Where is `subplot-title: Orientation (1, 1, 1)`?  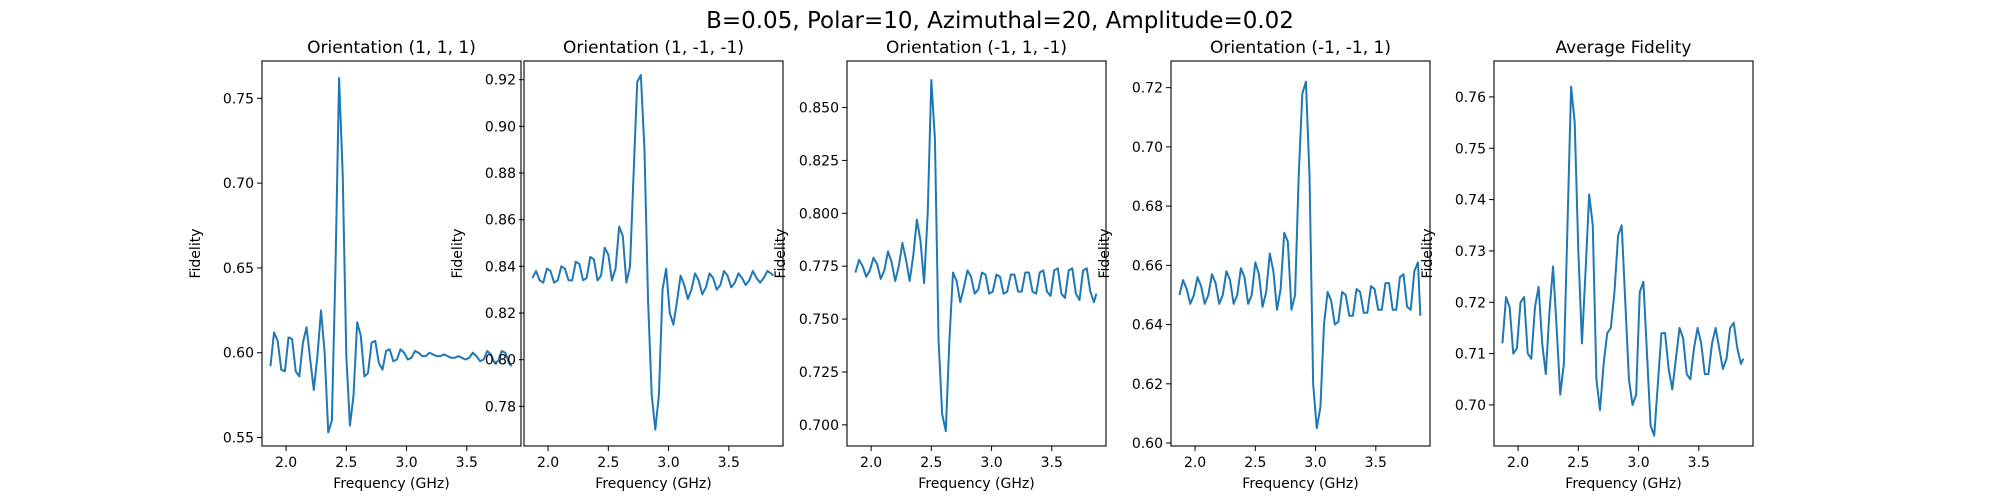 subplot-title: Orientation (1, 1, 1) is located at coordinates (391, 48).